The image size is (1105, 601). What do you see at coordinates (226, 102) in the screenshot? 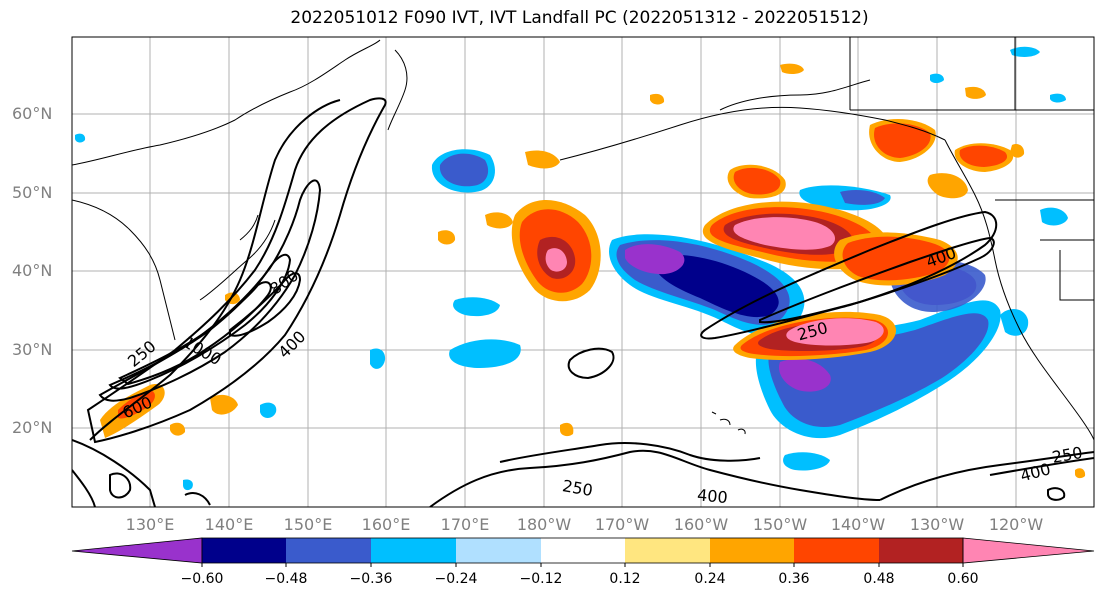
I see `asia-coastline` at bounding box center [226, 102].